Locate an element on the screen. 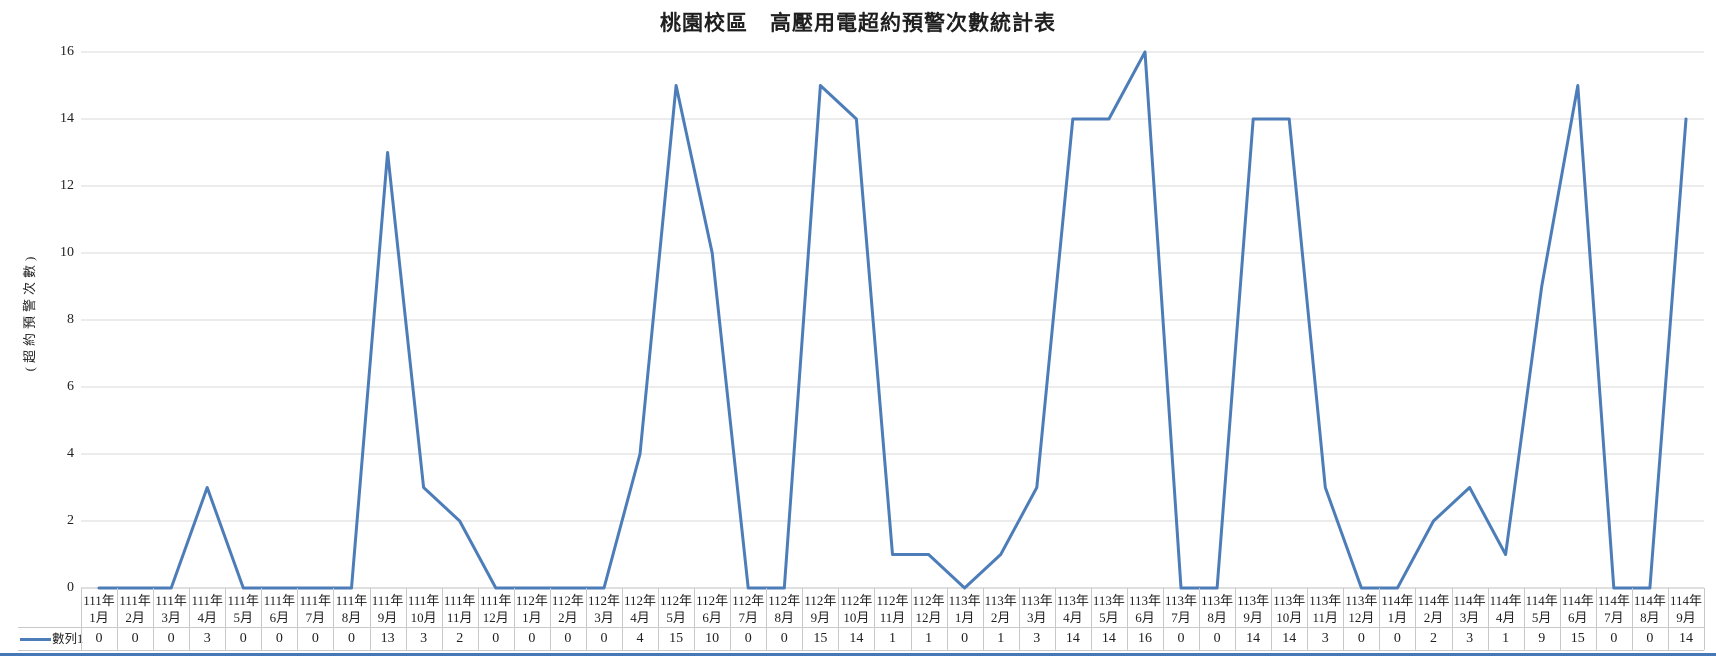 The height and width of the screenshot is (660, 1716). table-value-cell: 16 is located at coordinates (1144, 638).